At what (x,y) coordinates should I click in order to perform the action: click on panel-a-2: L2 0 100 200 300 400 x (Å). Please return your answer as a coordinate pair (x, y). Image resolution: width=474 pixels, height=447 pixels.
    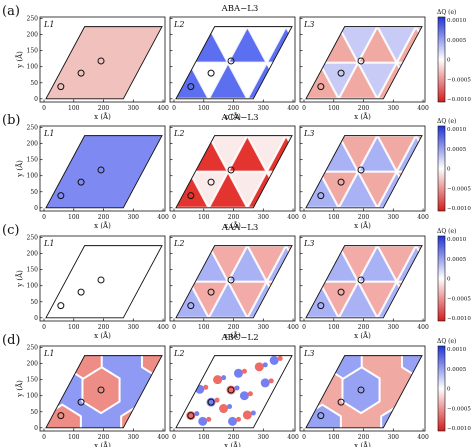
    Looking at the image, I should click on (234, 68).